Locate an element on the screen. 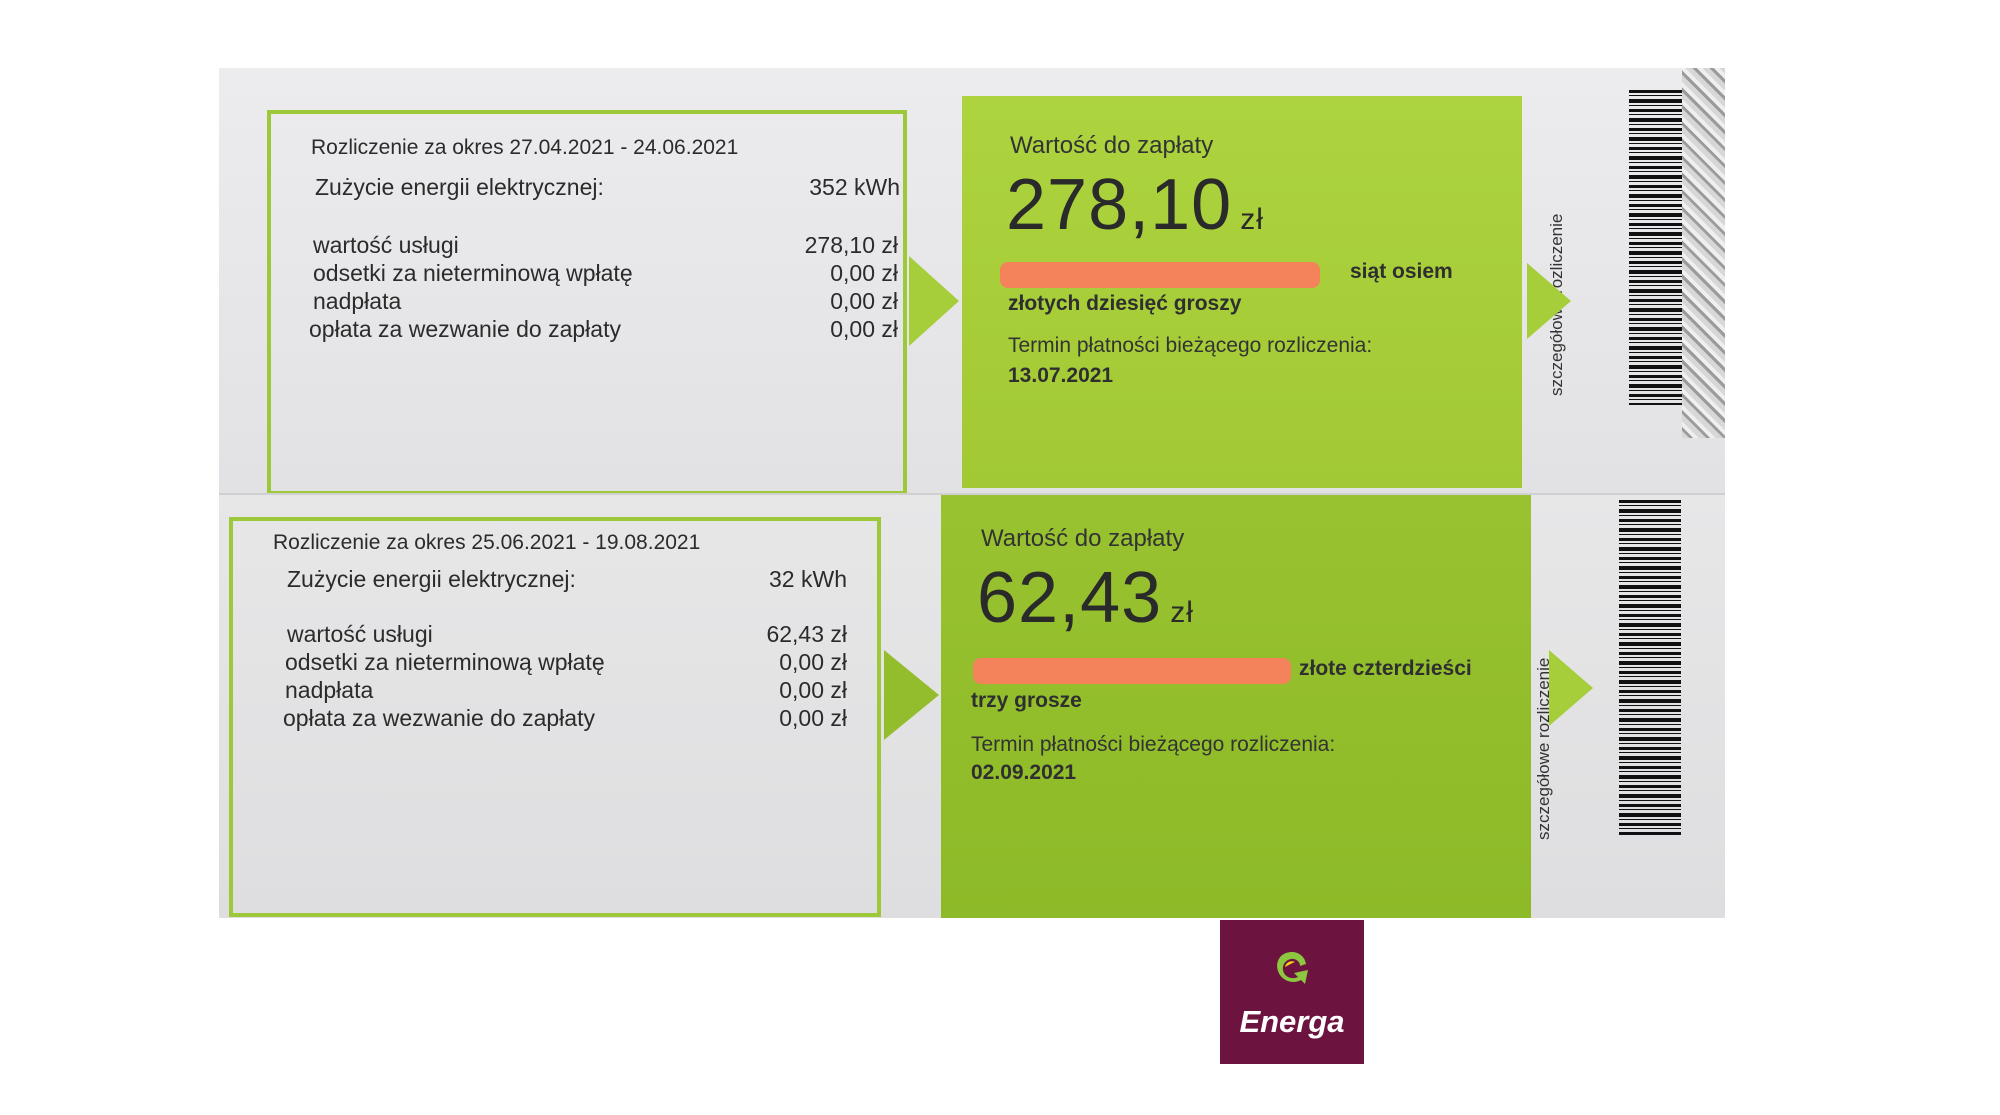 The height and width of the screenshot is (1115, 2000). line-item: wartość usługi 278,10 zł is located at coordinates (605, 245).